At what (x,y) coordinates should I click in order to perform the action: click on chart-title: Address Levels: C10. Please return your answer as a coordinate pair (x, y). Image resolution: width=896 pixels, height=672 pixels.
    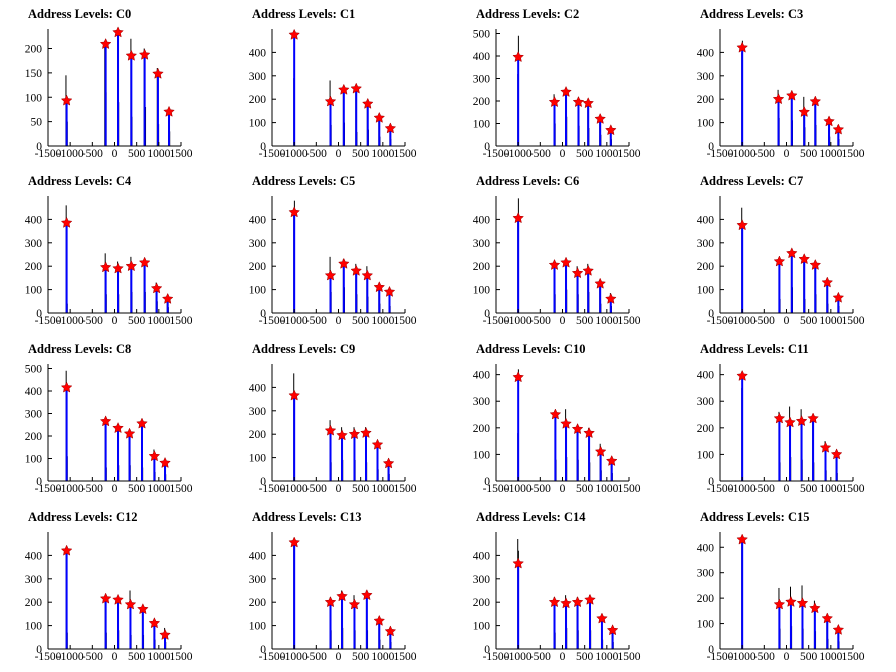
    Looking at the image, I should click on (531, 349).